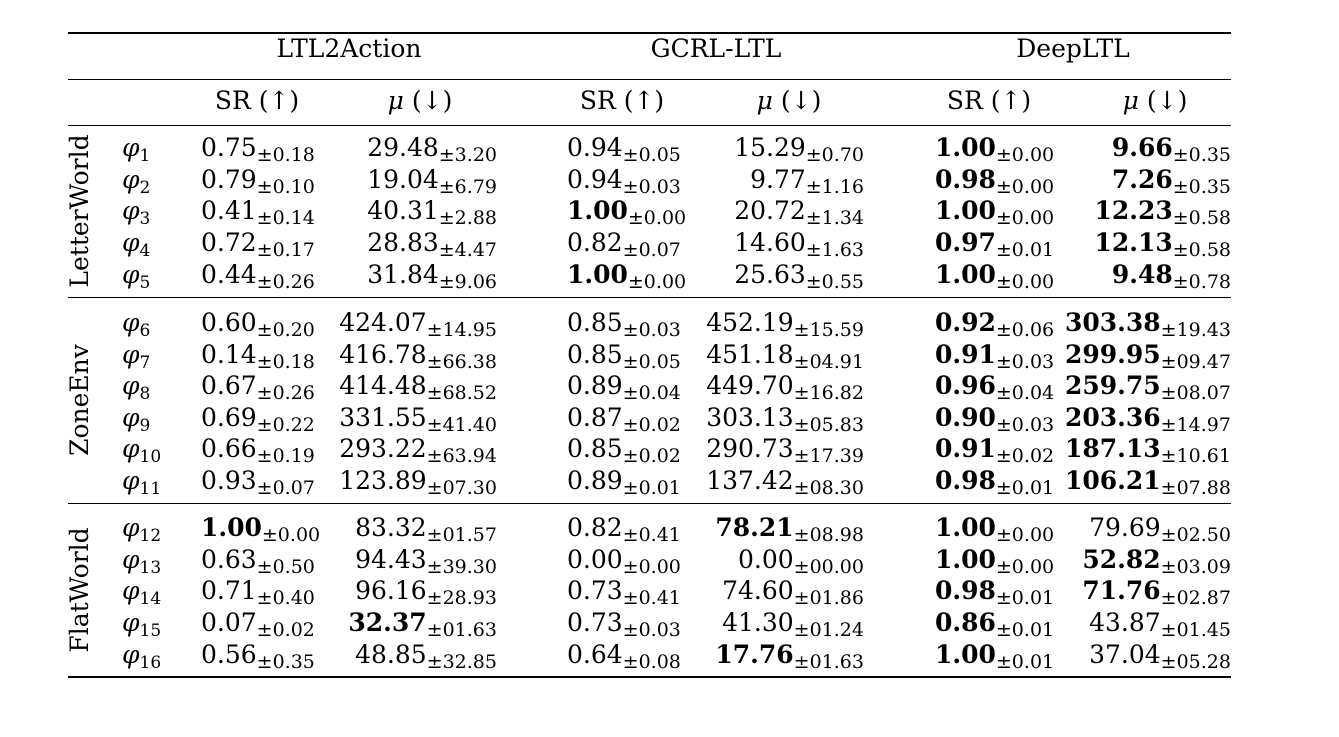 The height and width of the screenshot is (737, 1339). Describe the element at coordinates (595, 527) in the screenshot. I see `cell-value: 0.82` at that location.